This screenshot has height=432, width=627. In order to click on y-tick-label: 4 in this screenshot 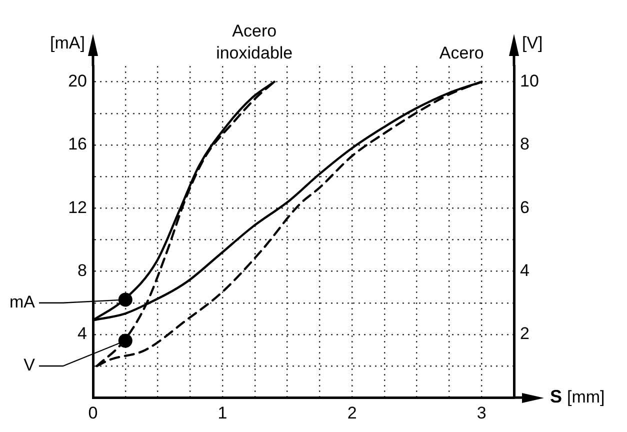, I will do `click(82, 334)`.